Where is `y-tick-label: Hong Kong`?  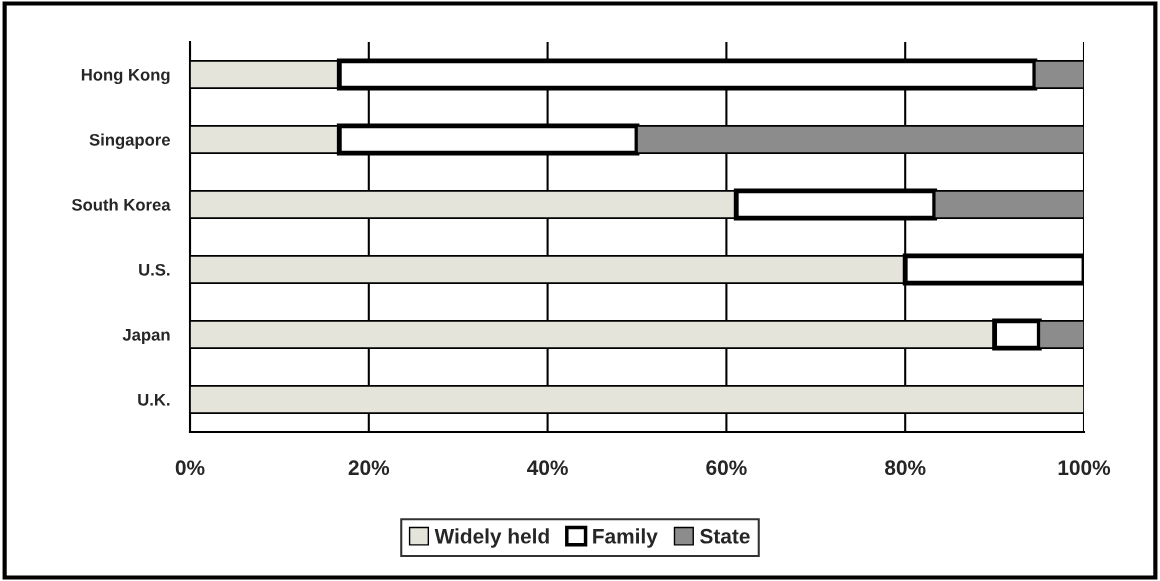
y-tick-label: Hong Kong is located at coordinates (125, 77).